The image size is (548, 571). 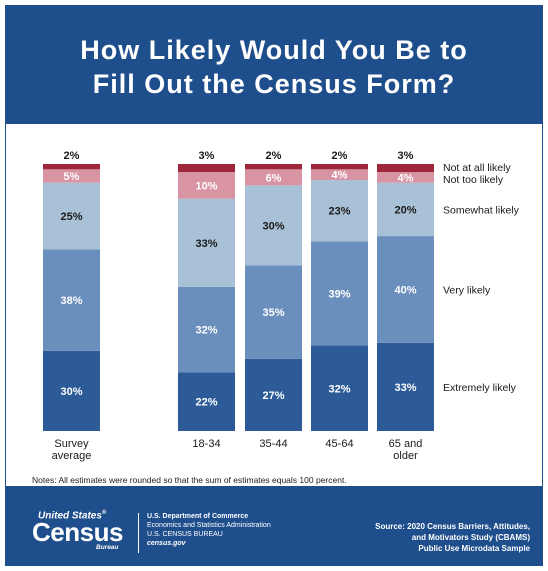 I want to click on footer-separator, so click(x=138, y=533).